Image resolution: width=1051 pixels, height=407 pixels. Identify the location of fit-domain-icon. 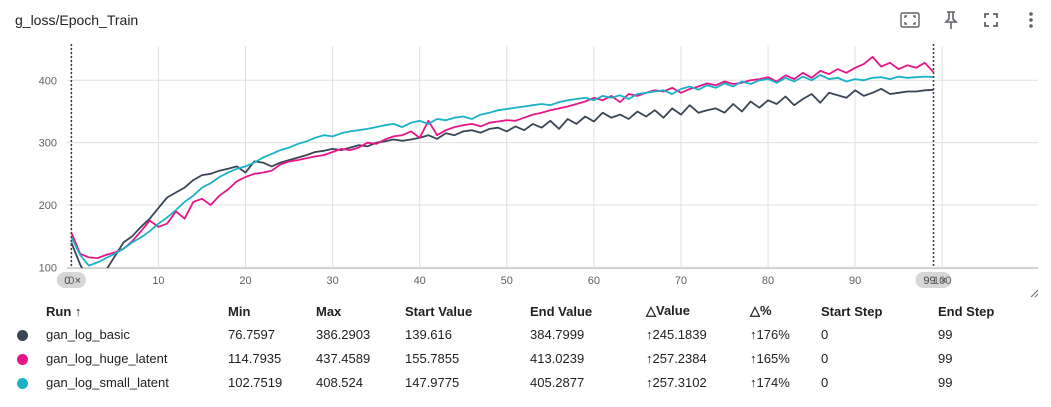
(910, 20).